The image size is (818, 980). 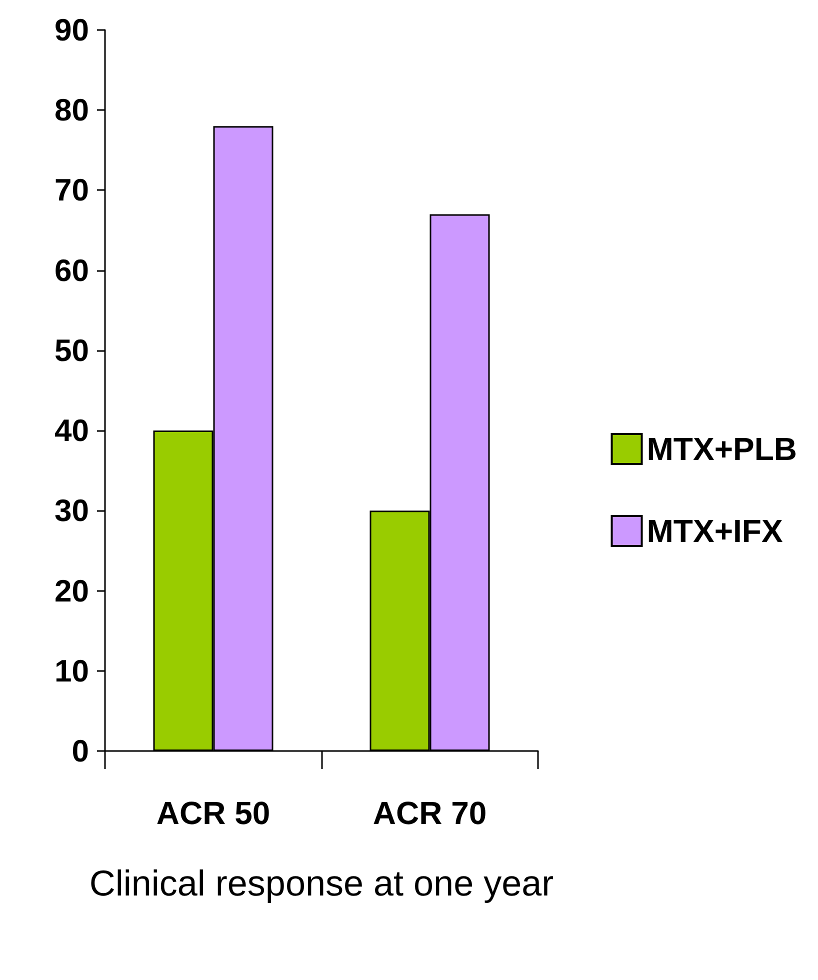 What do you see at coordinates (213, 813) in the screenshot?
I see `x-tick-label: ACR 50` at bounding box center [213, 813].